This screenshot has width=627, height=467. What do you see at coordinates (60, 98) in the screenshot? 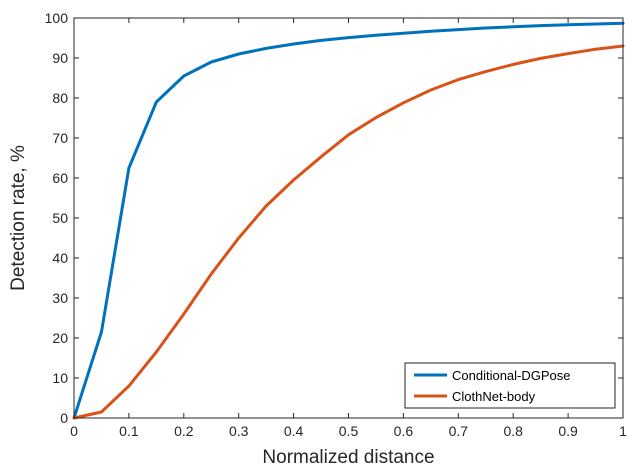
I see `y-tick-label: 80` at bounding box center [60, 98].